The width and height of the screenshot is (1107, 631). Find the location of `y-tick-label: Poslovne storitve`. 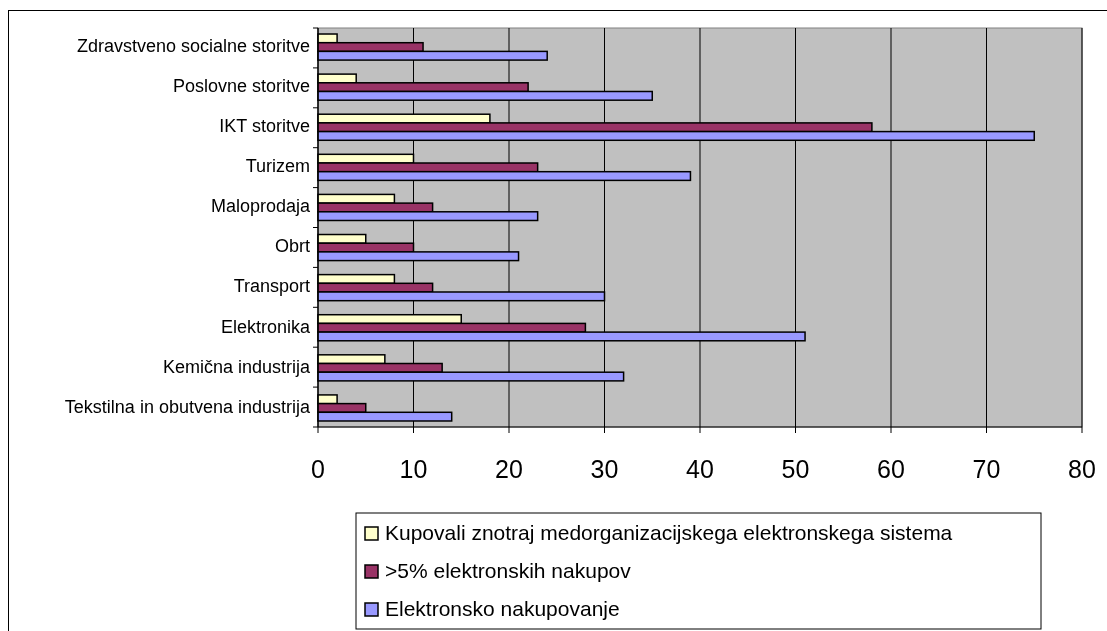

y-tick-label: Poslovne storitve is located at coordinates (241, 85).